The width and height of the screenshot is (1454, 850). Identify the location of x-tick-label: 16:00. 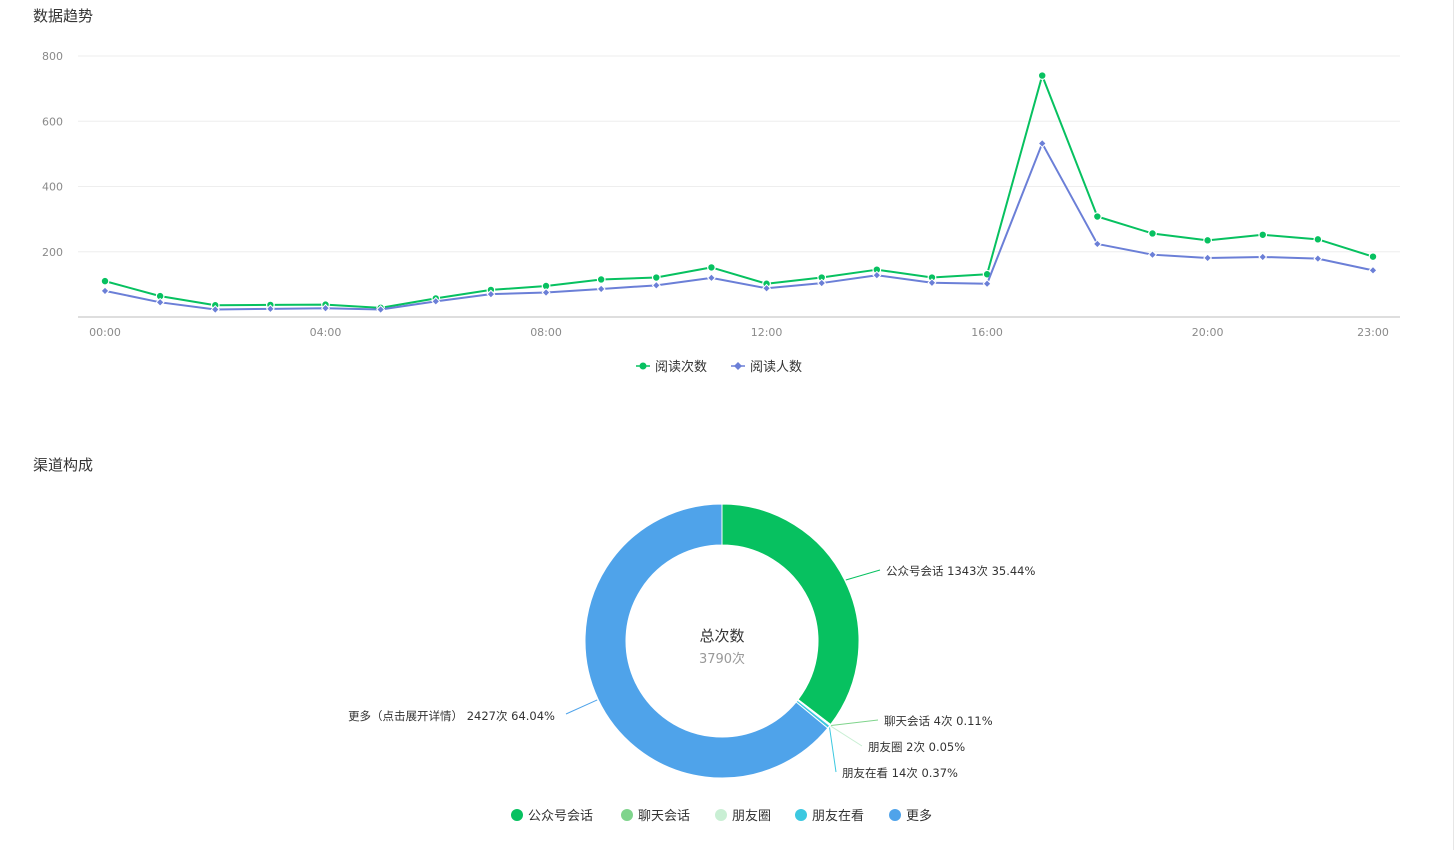
(987, 332).